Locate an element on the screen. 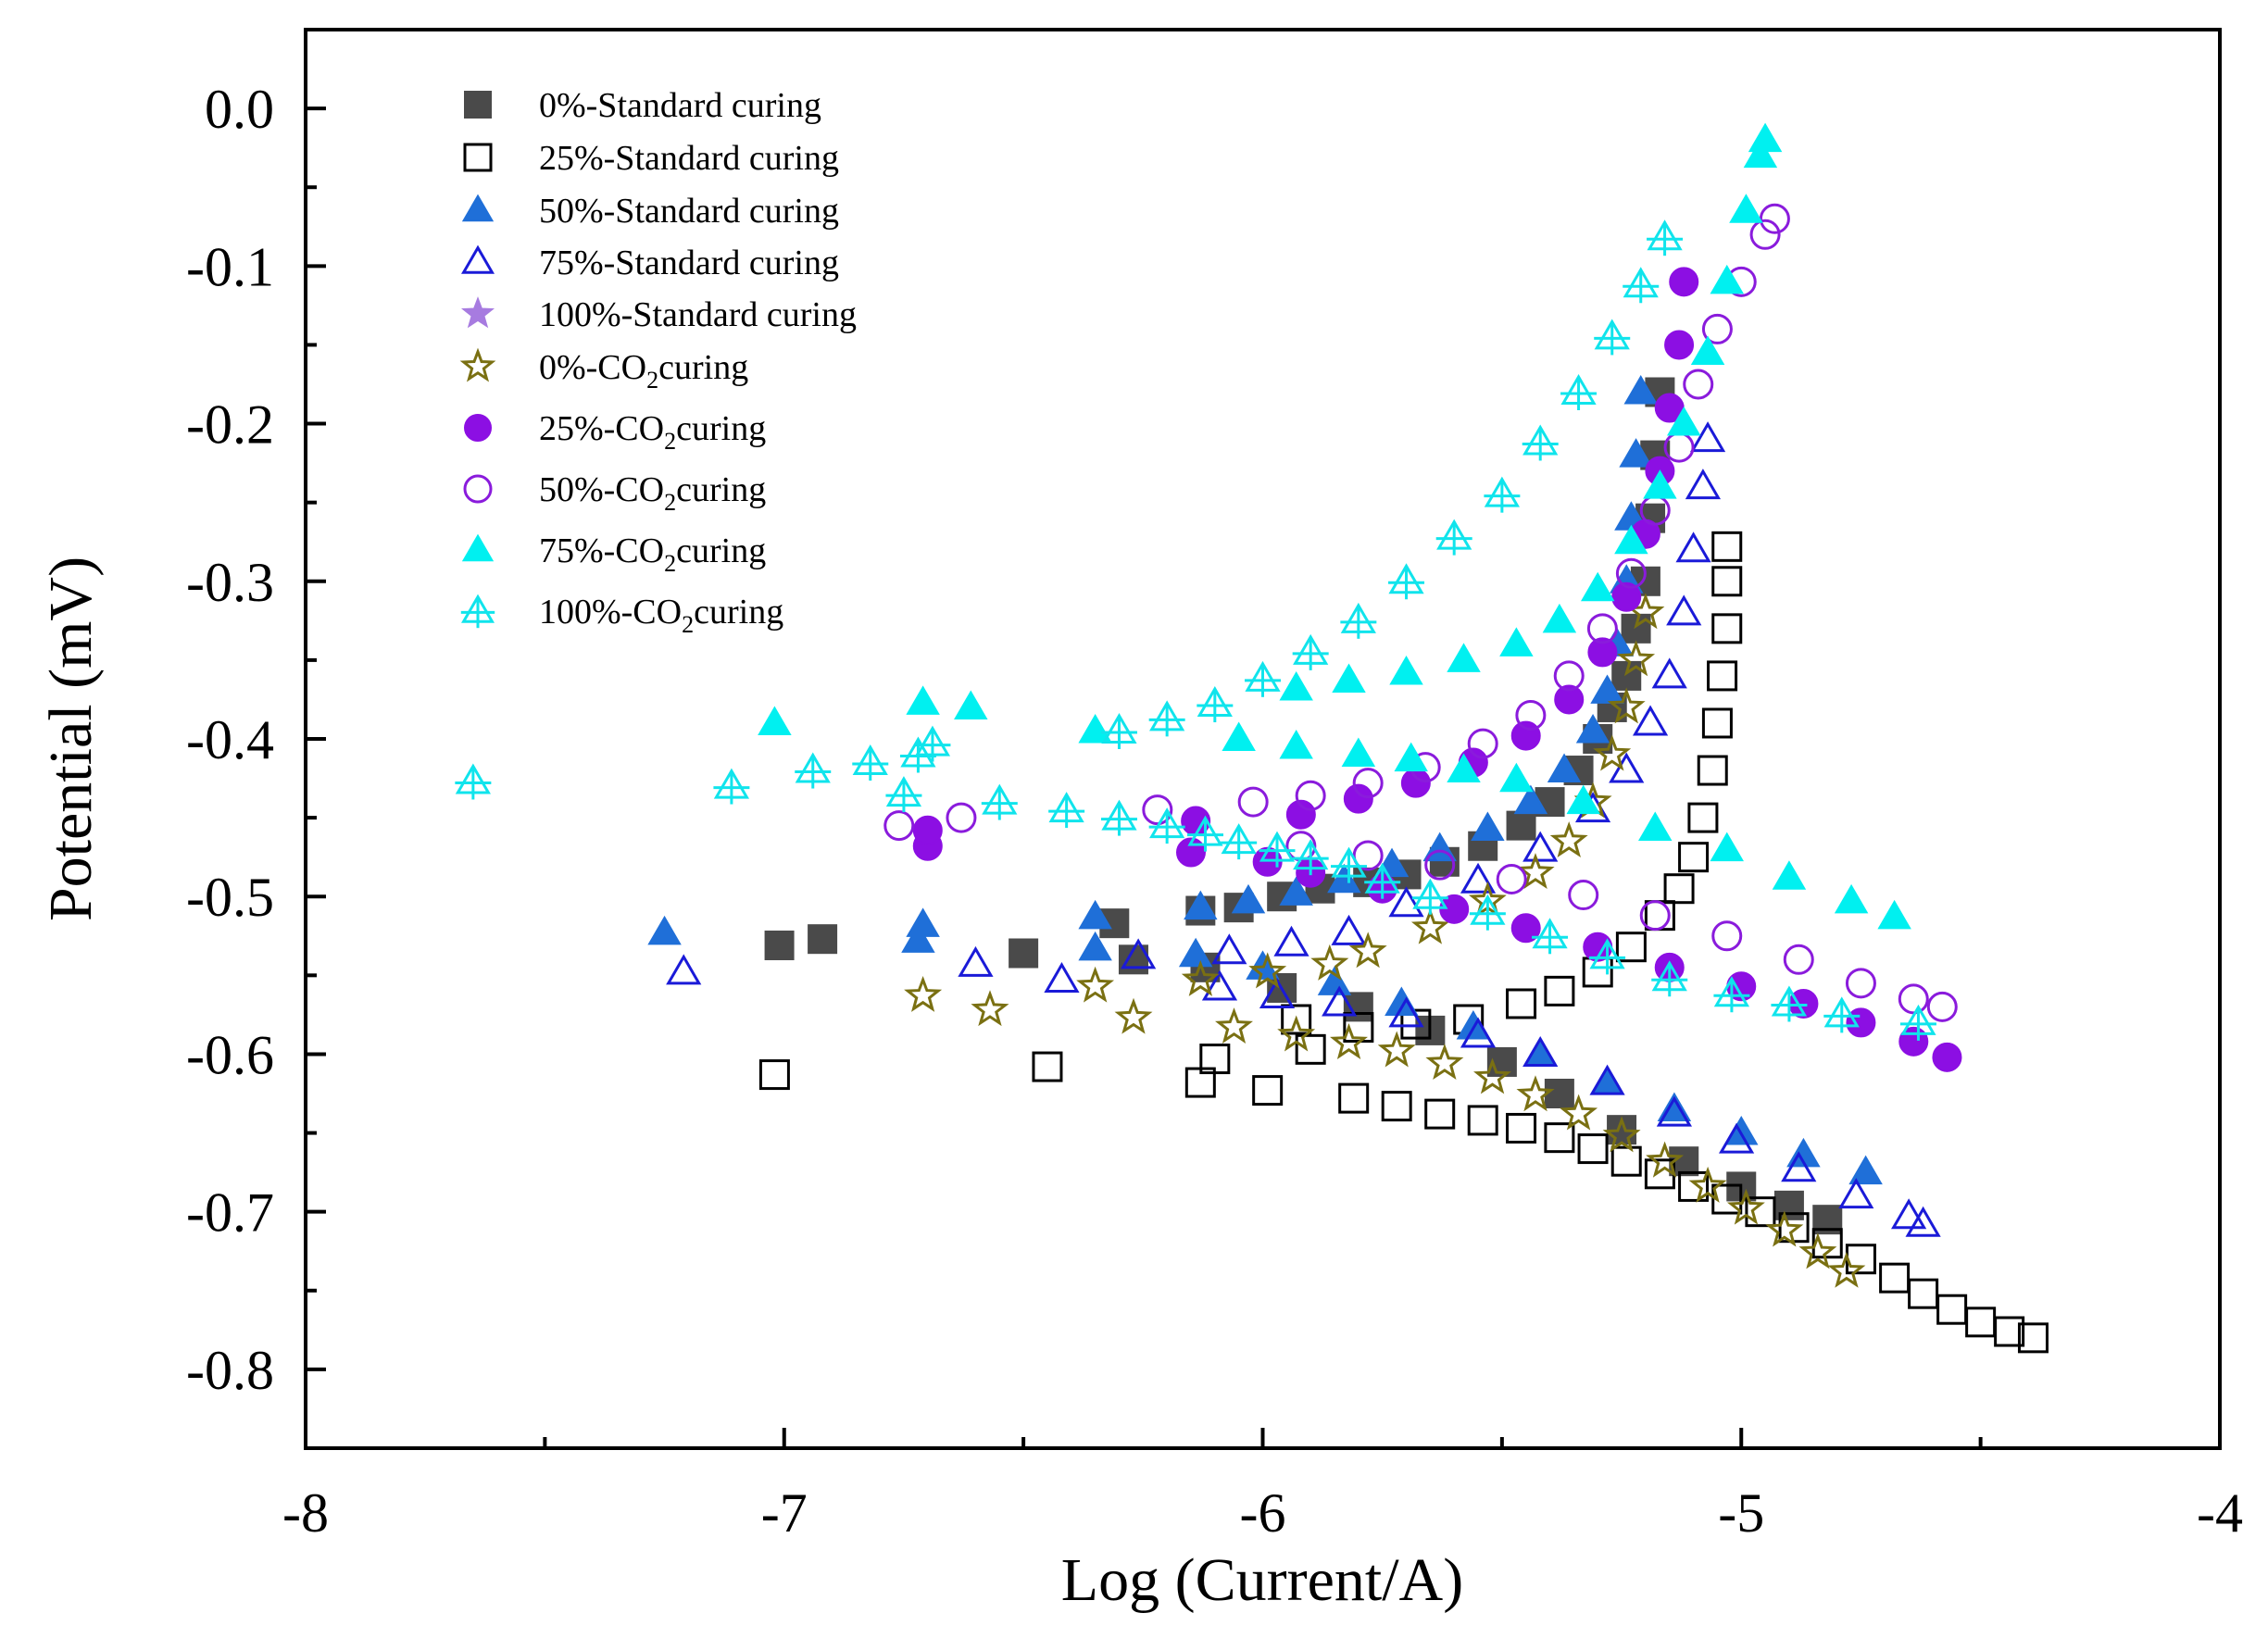 This screenshot has width=2268, height=1638. x-tick-label: -7 is located at coordinates (784, 1513).